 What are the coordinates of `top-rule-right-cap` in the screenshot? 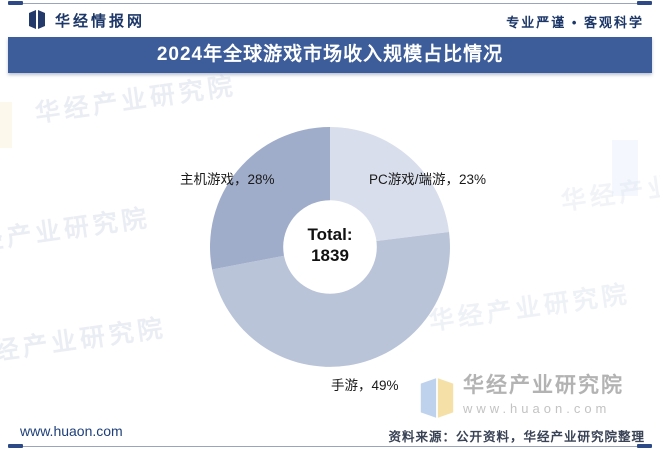 It's located at (644, 3).